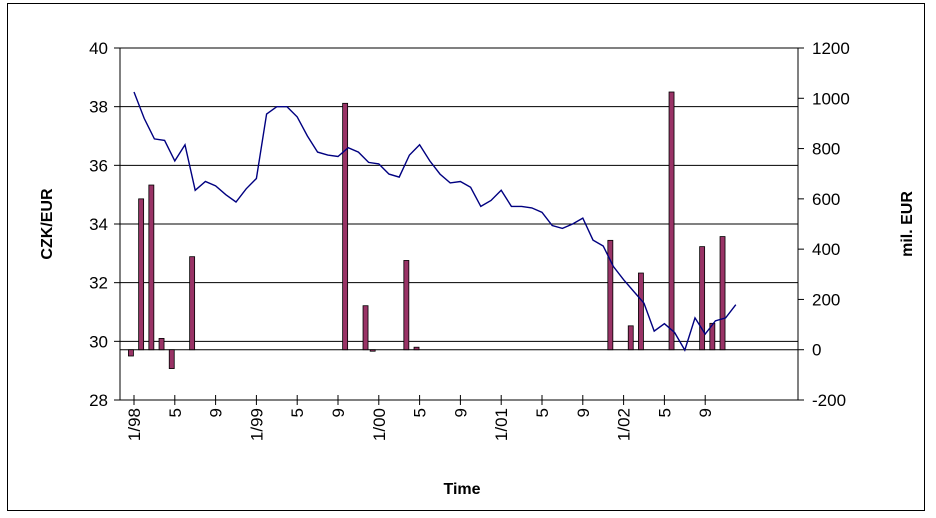  Describe the element at coordinates (831, 98) in the screenshot. I see `y-tick-label-right: 1000` at that location.